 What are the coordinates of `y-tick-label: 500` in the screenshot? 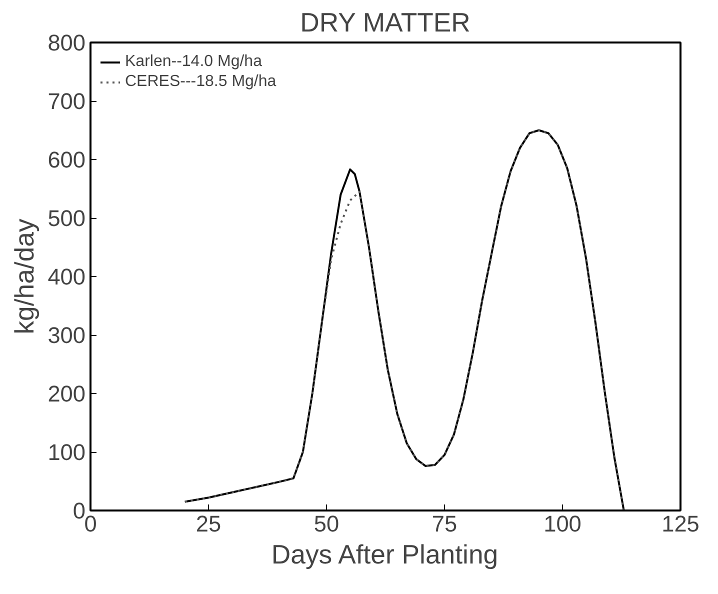 It's located at (67, 218).